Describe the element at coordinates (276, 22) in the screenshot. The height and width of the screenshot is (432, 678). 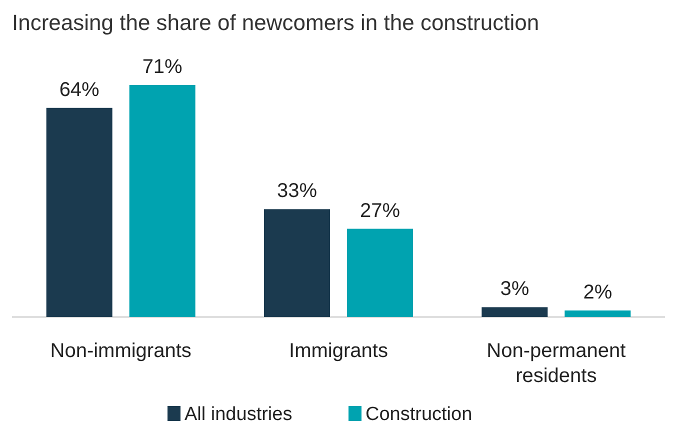
I see `chart-title: Increasing the share of newcomers in the construction` at that location.